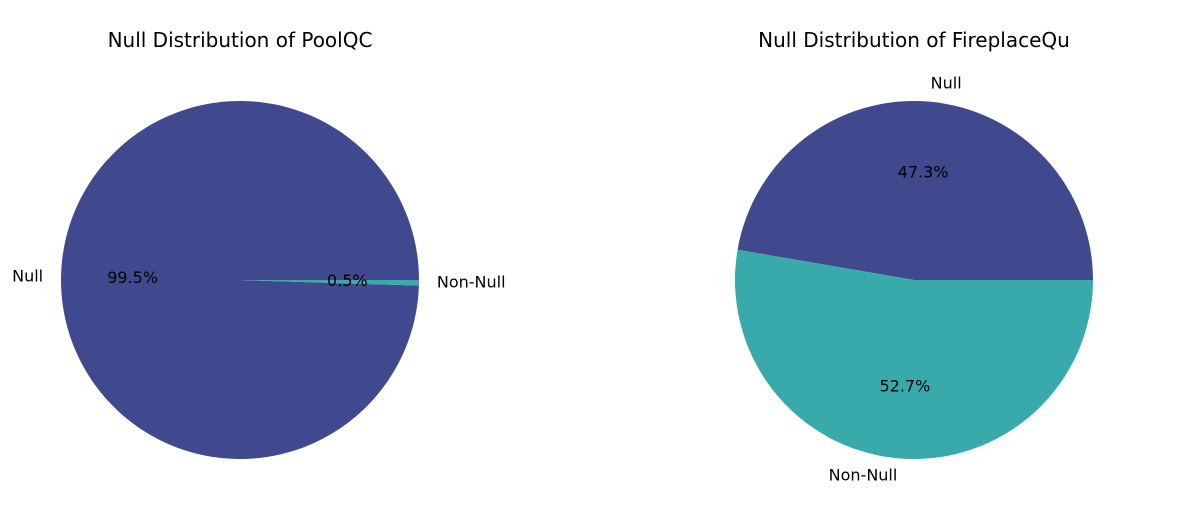 Image resolution: width=1191 pixels, height=506 pixels. Describe the element at coordinates (915, 190) in the screenshot. I see `pie-slice-null` at that location.